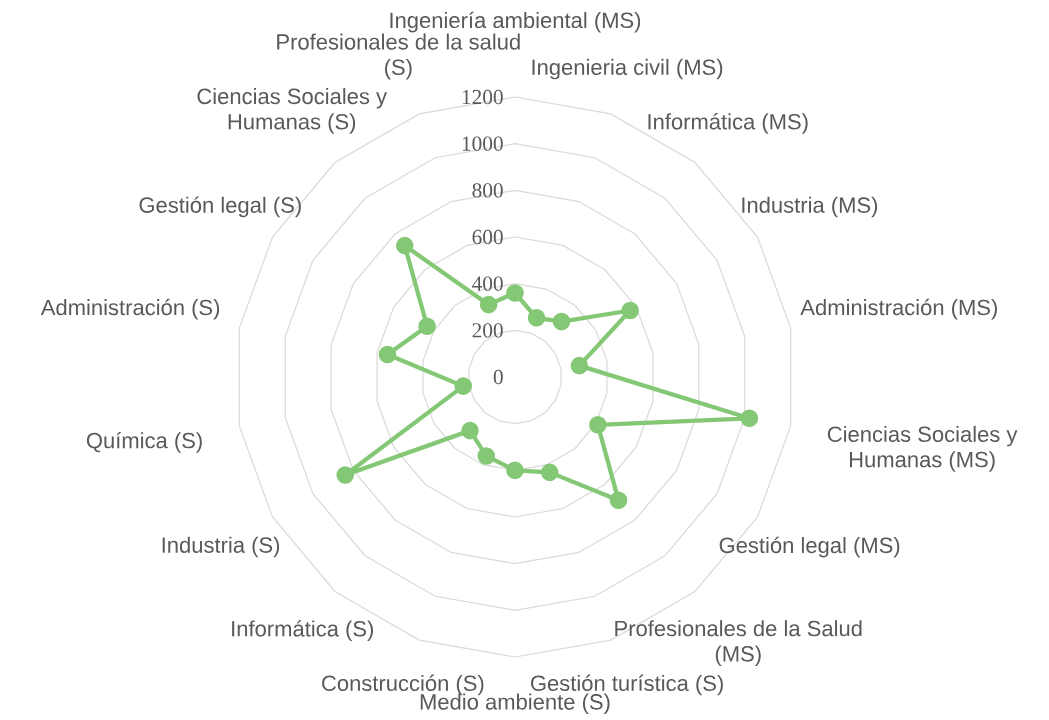 This screenshot has height=720, width=1049. Describe the element at coordinates (487, 283) in the screenshot. I see `y-tick-label: 400` at that location.